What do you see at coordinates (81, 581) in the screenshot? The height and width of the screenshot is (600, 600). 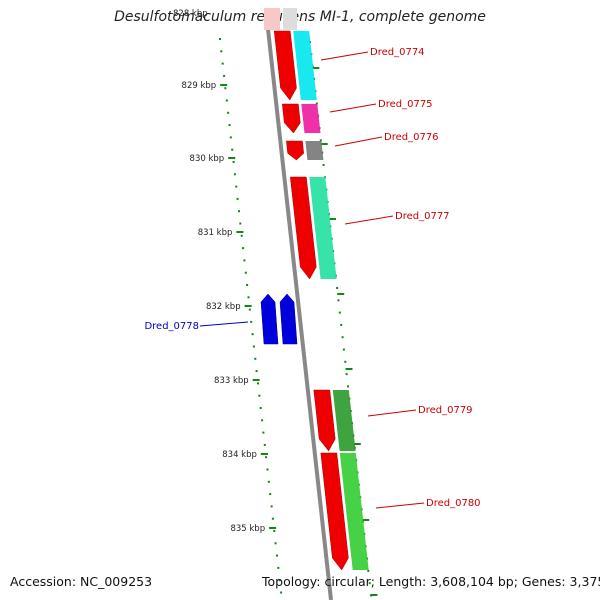 I see `accession-text: Accession: NC_009253` at bounding box center [81, 581].